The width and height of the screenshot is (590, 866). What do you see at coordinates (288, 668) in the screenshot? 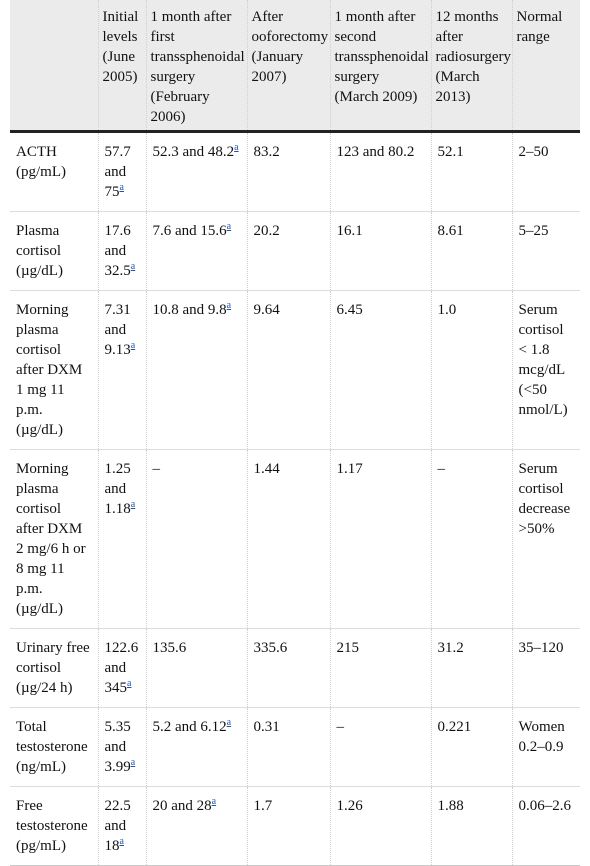
I see `cell-ooforectomy: 335.6` at bounding box center [288, 668].